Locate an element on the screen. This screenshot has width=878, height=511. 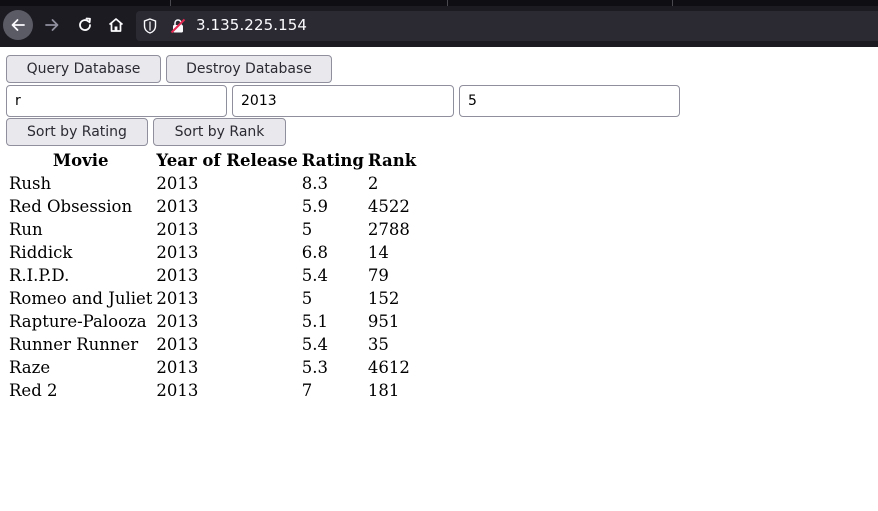
rating-cell: 5.9 is located at coordinates (314, 206).